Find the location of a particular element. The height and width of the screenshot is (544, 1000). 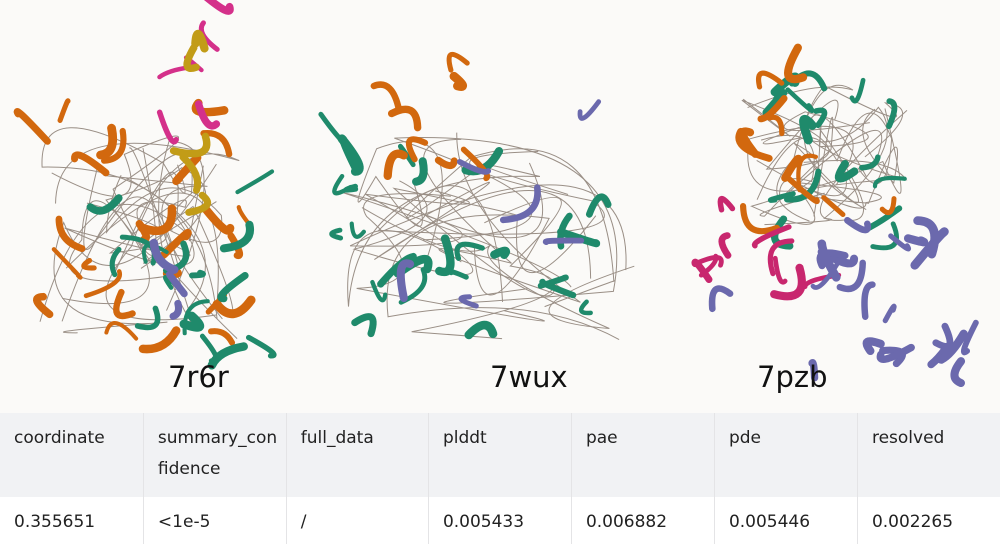

structure-label-7r6r: 7r6r is located at coordinates (198, 377).